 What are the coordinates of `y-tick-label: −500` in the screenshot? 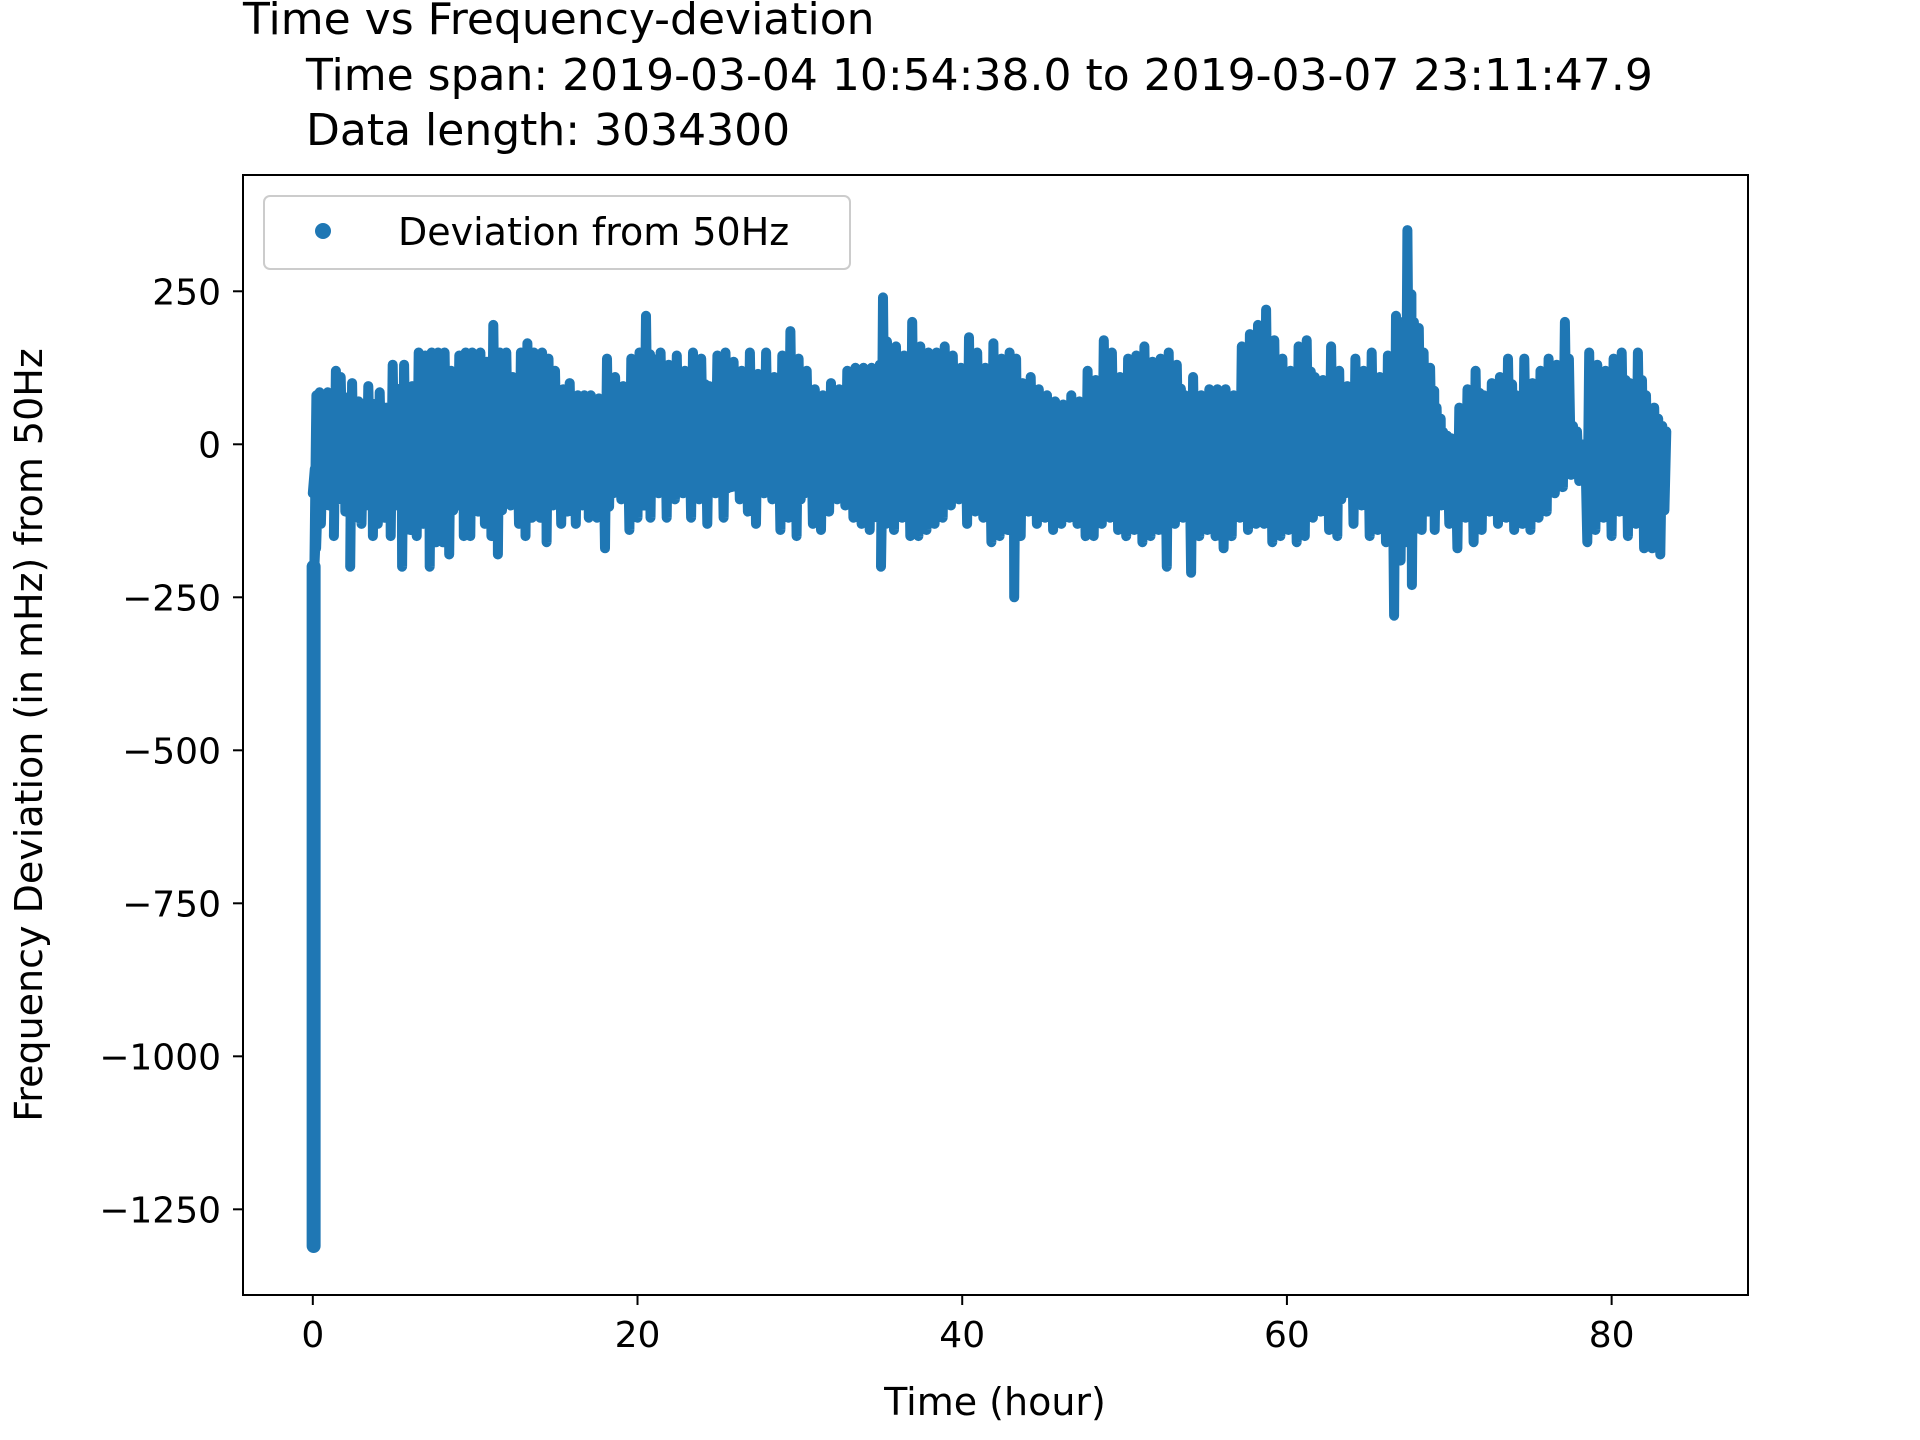 It's located at (171, 751).